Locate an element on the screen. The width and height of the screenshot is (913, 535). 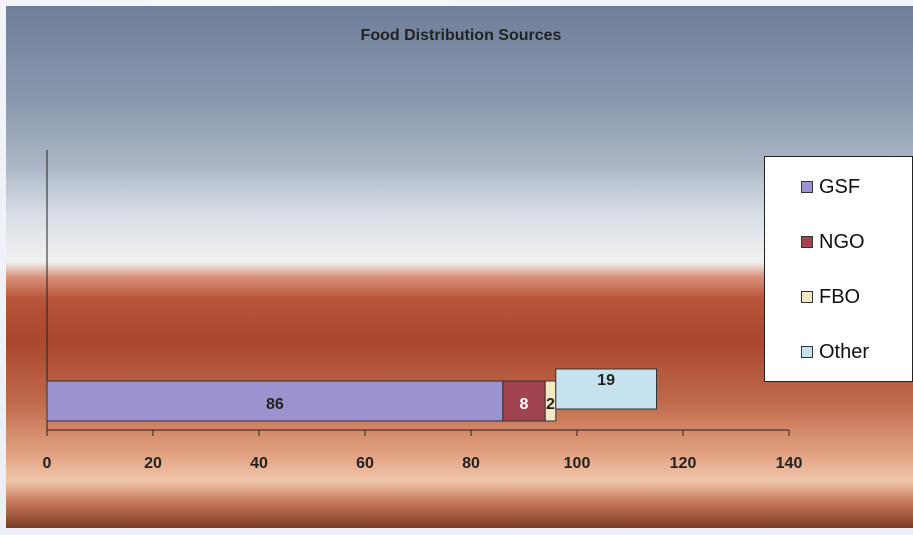
data-label-ngo: 8 is located at coordinates (524, 404).